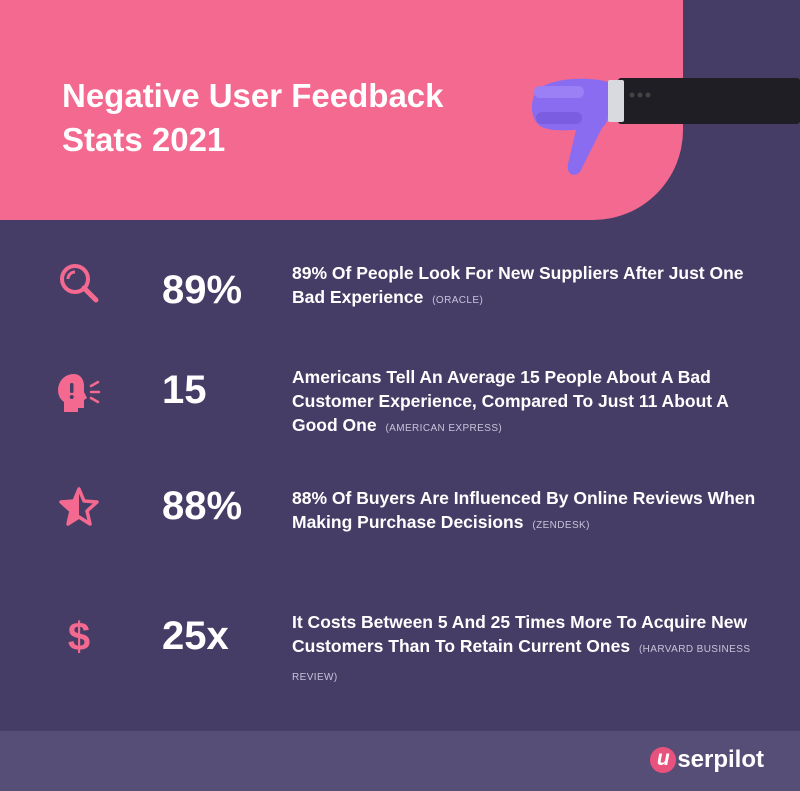  What do you see at coordinates (400, 761) in the screenshot?
I see `footer: u serpilot` at bounding box center [400, 761].